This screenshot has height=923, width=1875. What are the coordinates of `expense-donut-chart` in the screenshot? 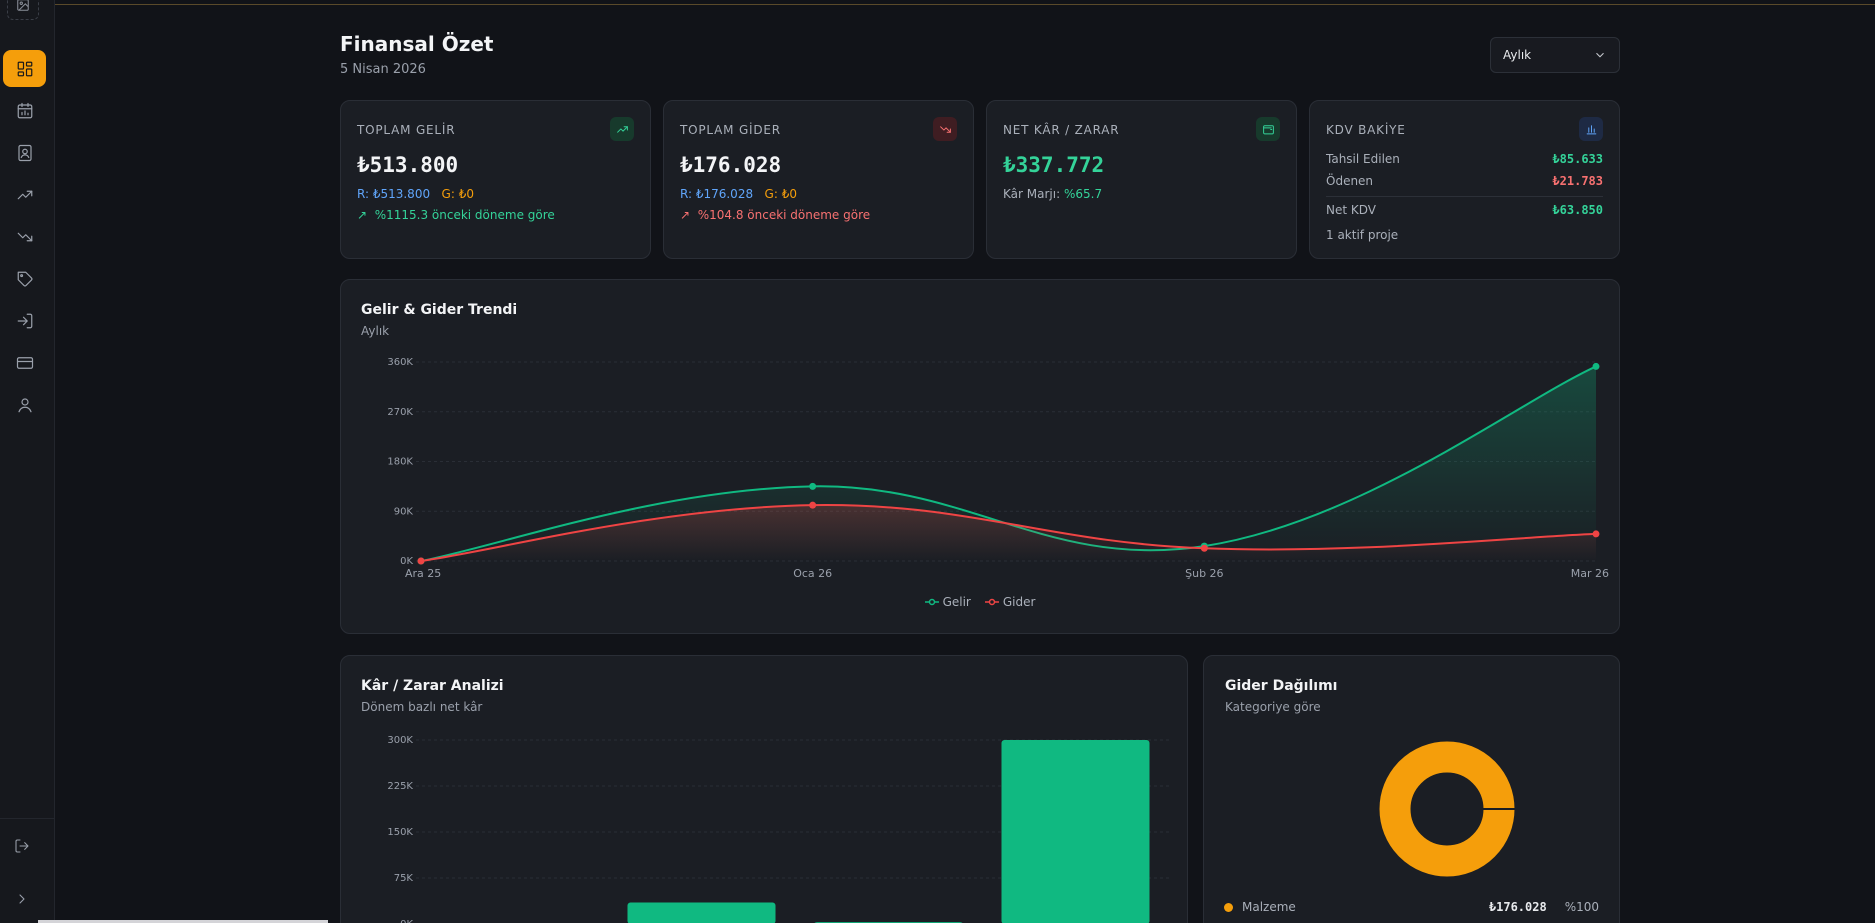 It's located at (1447, 809).